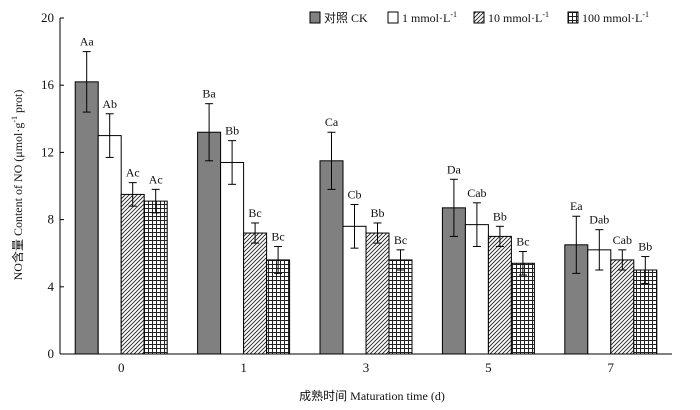  I want to click on significance-label: Ab, so click(109, 104).